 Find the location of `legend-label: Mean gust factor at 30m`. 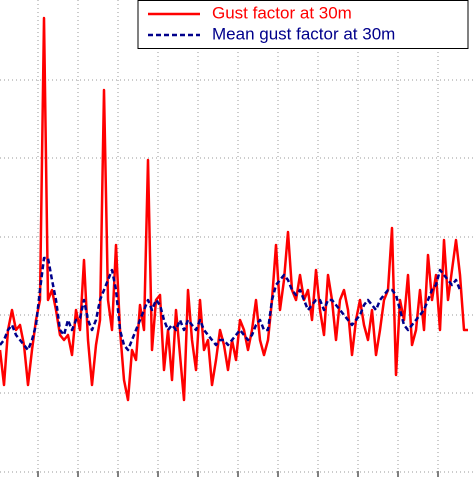

legend-label: Mean gust factor at 30m is located at coordinates (303, 33).